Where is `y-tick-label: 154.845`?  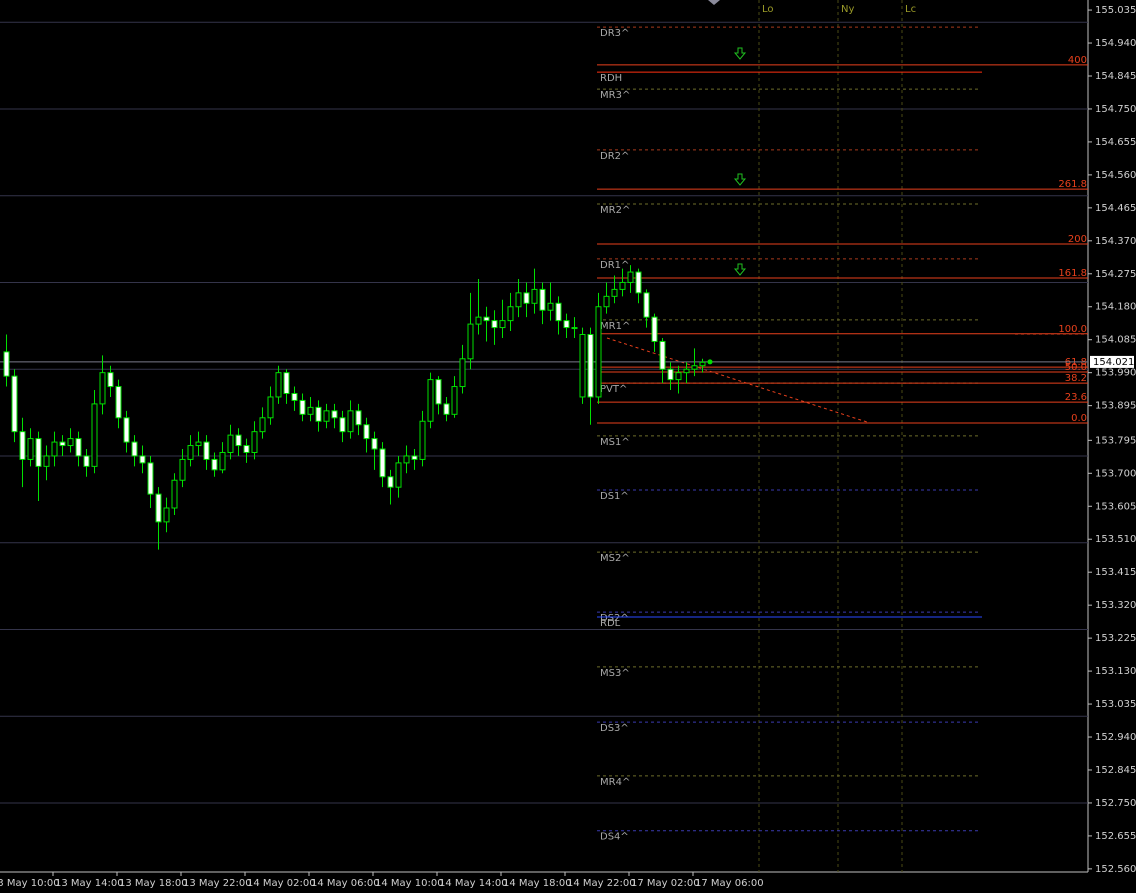
y-tick-label: 154.845 is located at coordinates (1115, 76).